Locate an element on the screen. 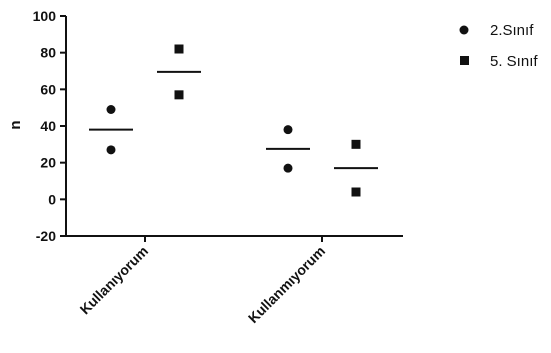 The width and height of the screenshot is (551, 353). x-category-label: Kullanmıyorum is located at coordinates (286, 284).